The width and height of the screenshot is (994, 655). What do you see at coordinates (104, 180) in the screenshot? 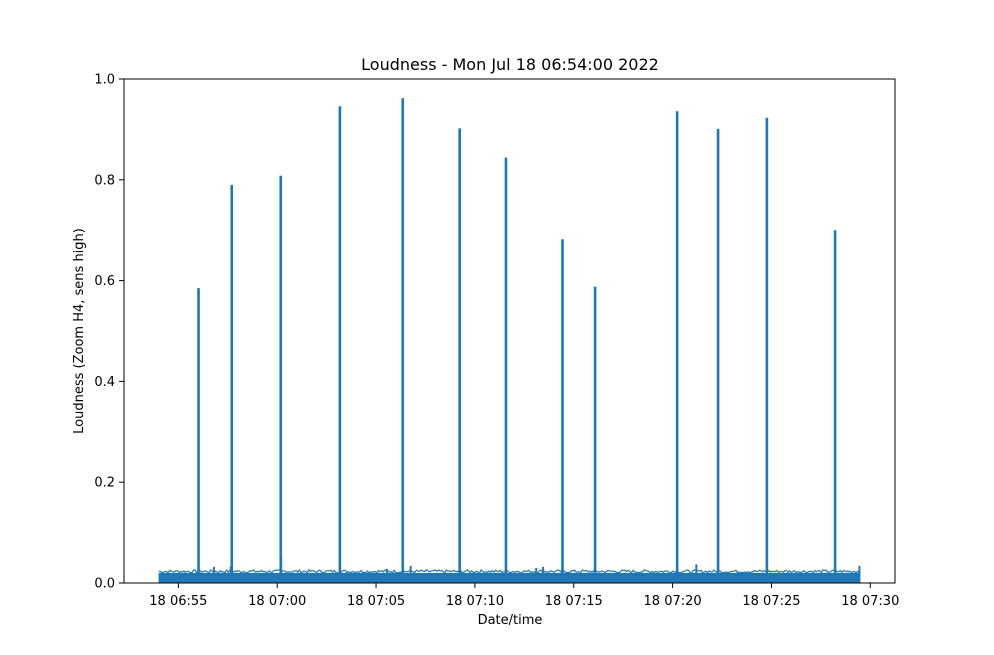
I see `y-tick-label: 0.8` at bounding box center [104, 180].